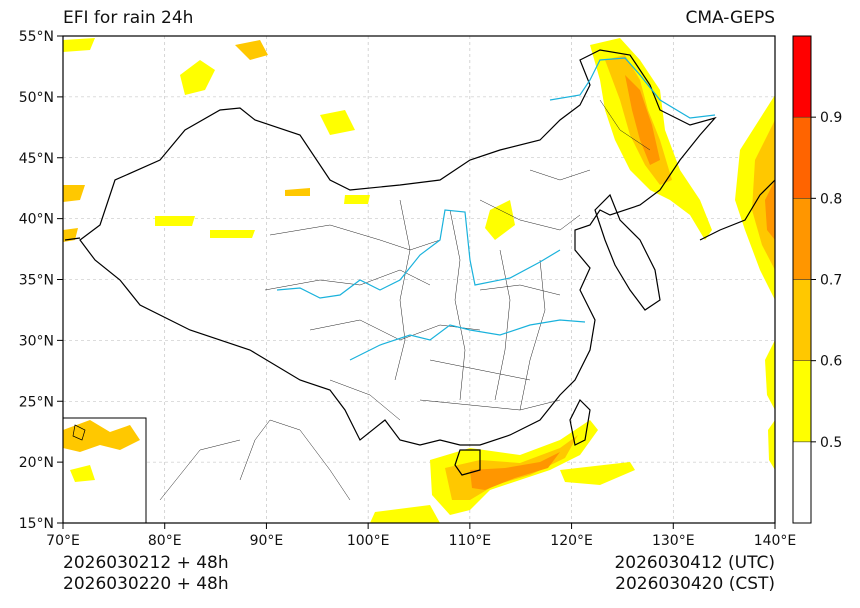 This screenshot has height=608, width=860. I want to click on colorbar-label: 0.8, so click(831, 199).